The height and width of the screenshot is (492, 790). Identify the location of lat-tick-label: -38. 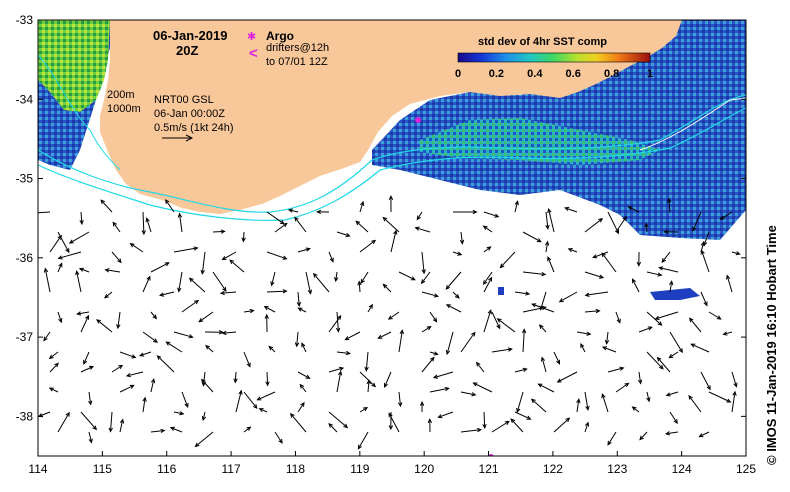
(25, 416).